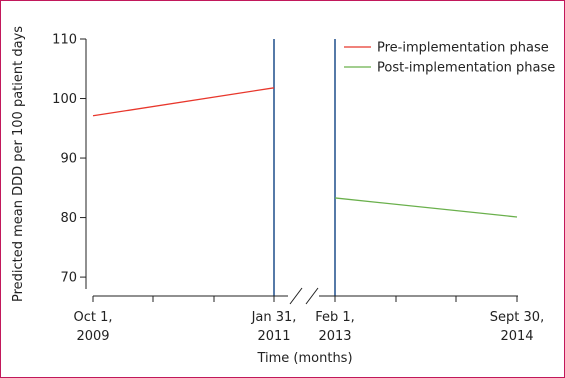 The width and height of the screenshot is (565, 378). I want to click on y-tick-label: 80, so click(68, 218).